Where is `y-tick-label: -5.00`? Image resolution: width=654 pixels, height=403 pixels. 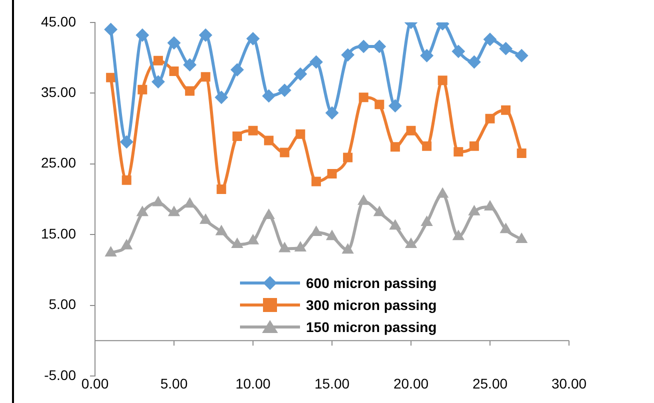 y-tick-label: -5.00 is located at coordinates (60, 374).